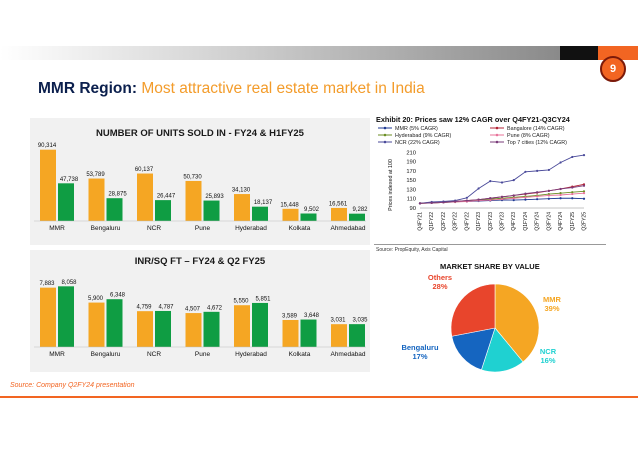 The image size is (638, 451). What do you see at coordinates (613, 69) in the screenshot?
I see `page-number-badge: 9` at bounding box center [613, 69].